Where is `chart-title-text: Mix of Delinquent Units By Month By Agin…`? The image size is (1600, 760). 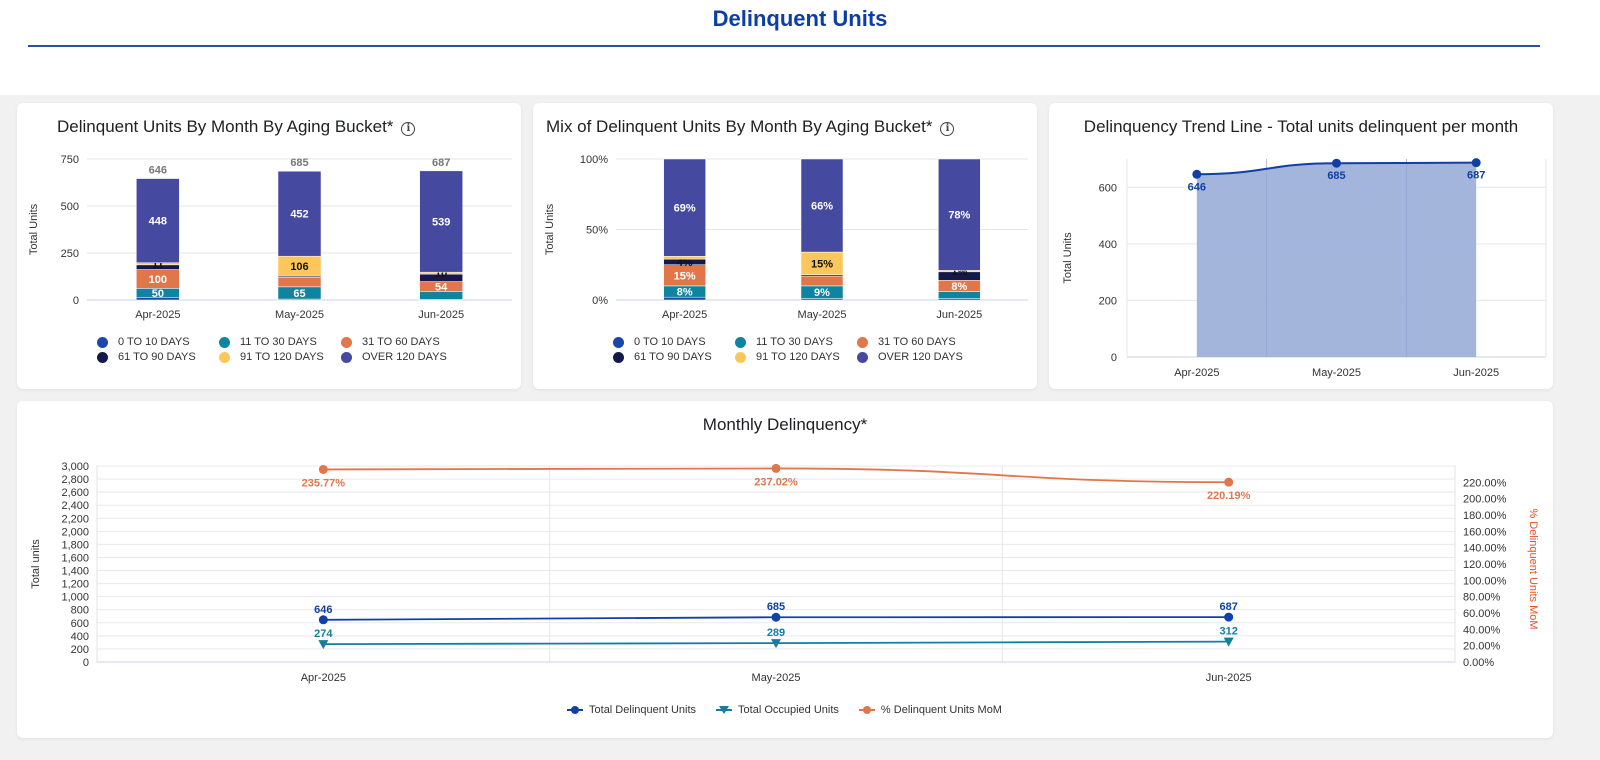 chart-title-text: Mix of Delinquent Units By Month By Agin… is located at coordinates (739, 126).